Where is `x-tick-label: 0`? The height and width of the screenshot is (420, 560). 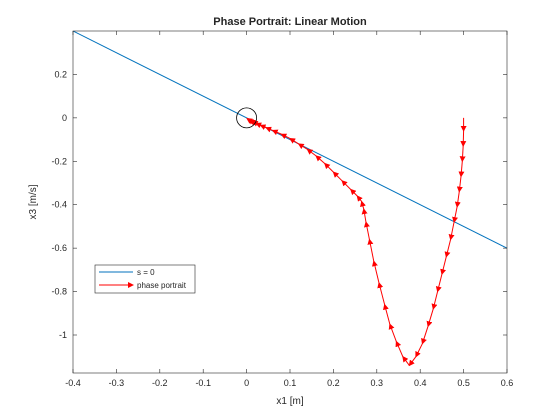
x-tick-label: 0 is located at coordinates (246, 383).